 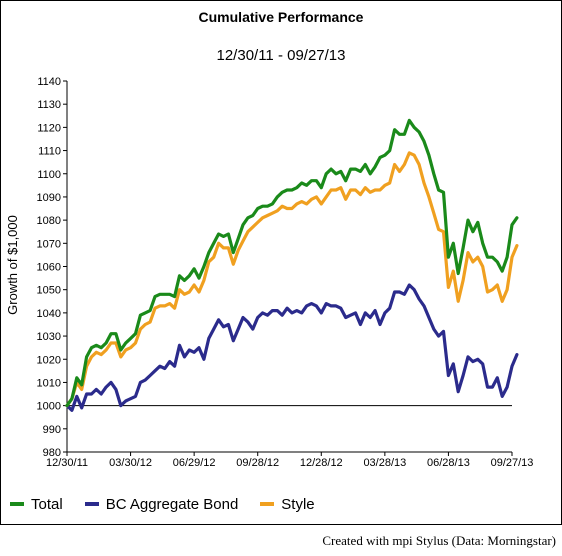 What do you see at coordinates (298, 504) in the screenshot?
I see `legend-label: Style` at bounding box center [298, 504].